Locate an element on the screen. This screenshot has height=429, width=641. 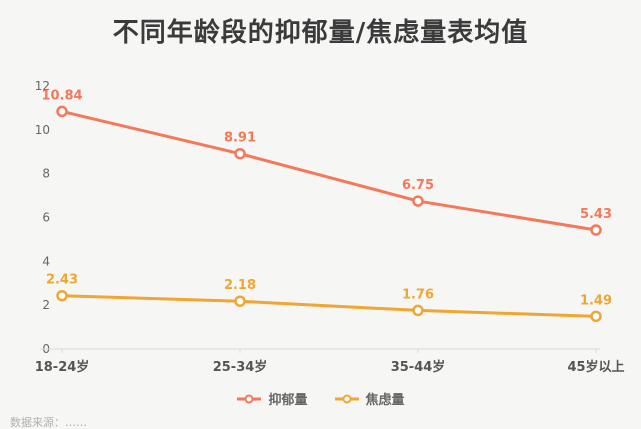
data-point-label: 6.75 is located at coordinates (418, 185).